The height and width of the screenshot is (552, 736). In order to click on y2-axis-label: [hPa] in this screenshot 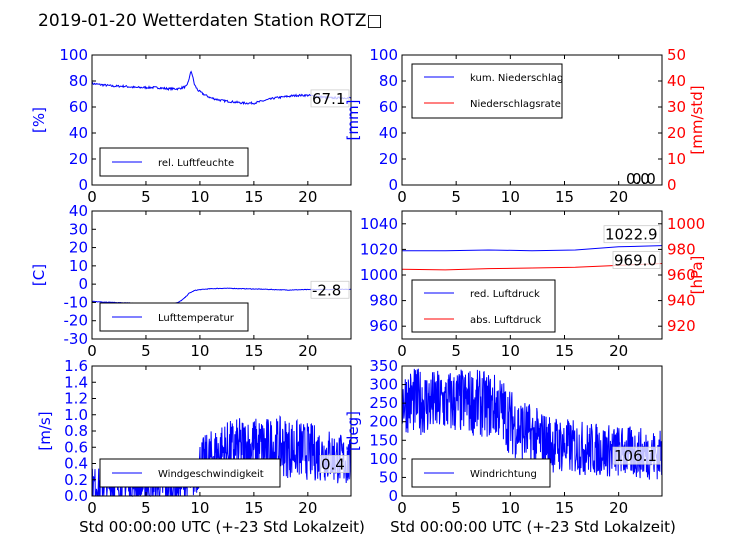, I will do `click(697, 275)`.